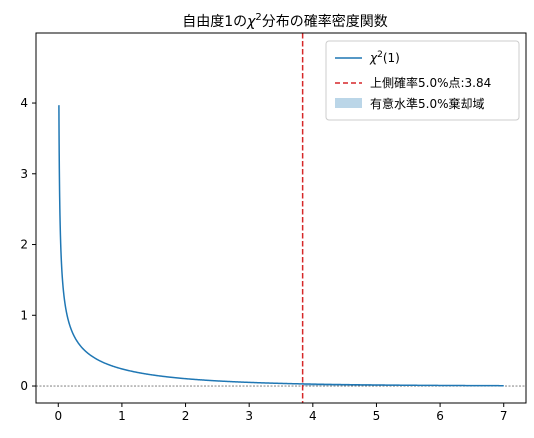 This screenshot has height=438, width=534. What do you see at coordinates (440, 416) in the screenshot?
I see `x-tick-label-6: 6` at bounding box center [440, 416].